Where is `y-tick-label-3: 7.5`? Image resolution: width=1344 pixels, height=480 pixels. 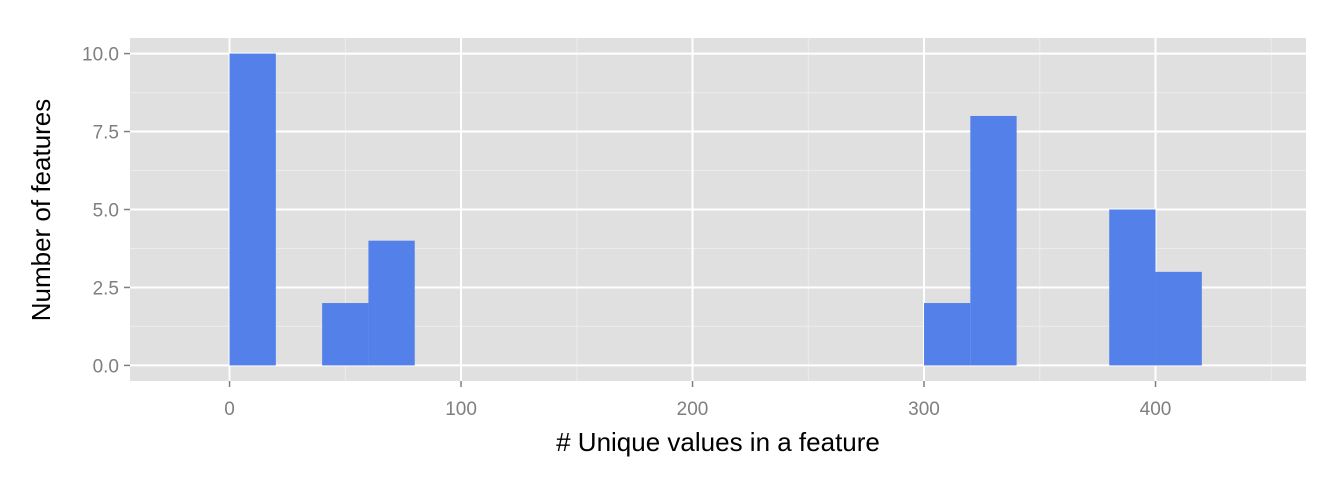 y-tick-label-3: 7.5 is located at coordinates (106, 133).